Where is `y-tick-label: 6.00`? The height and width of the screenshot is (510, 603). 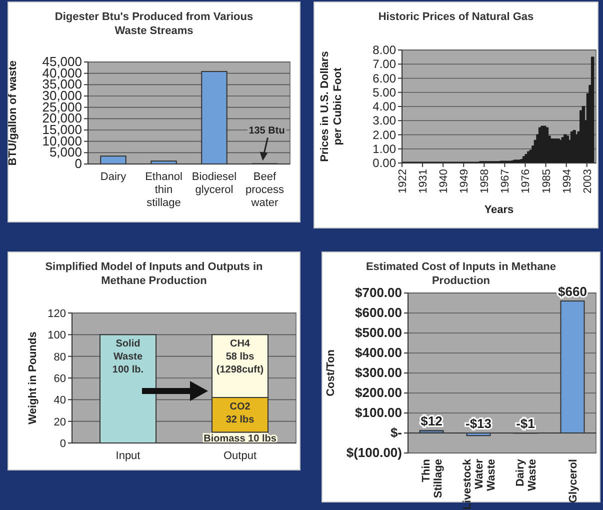
y-tick-label: 6.00 is located at coordinates (384, 78).